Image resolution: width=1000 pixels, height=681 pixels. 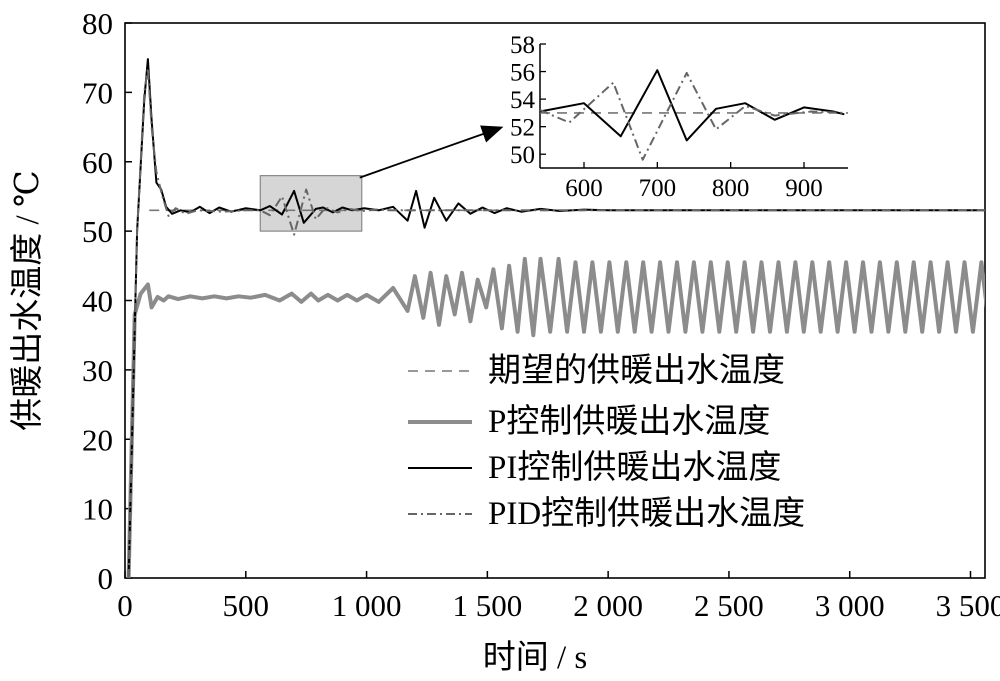 What do you see at coordinates (606, 442) in the screenshot?
I see `legend: 期望的供暖出水温度 P控制供暖出水温度 PI控制供暖出水温度 PID控制供暖出水温度` at bounding box center [606, 442].